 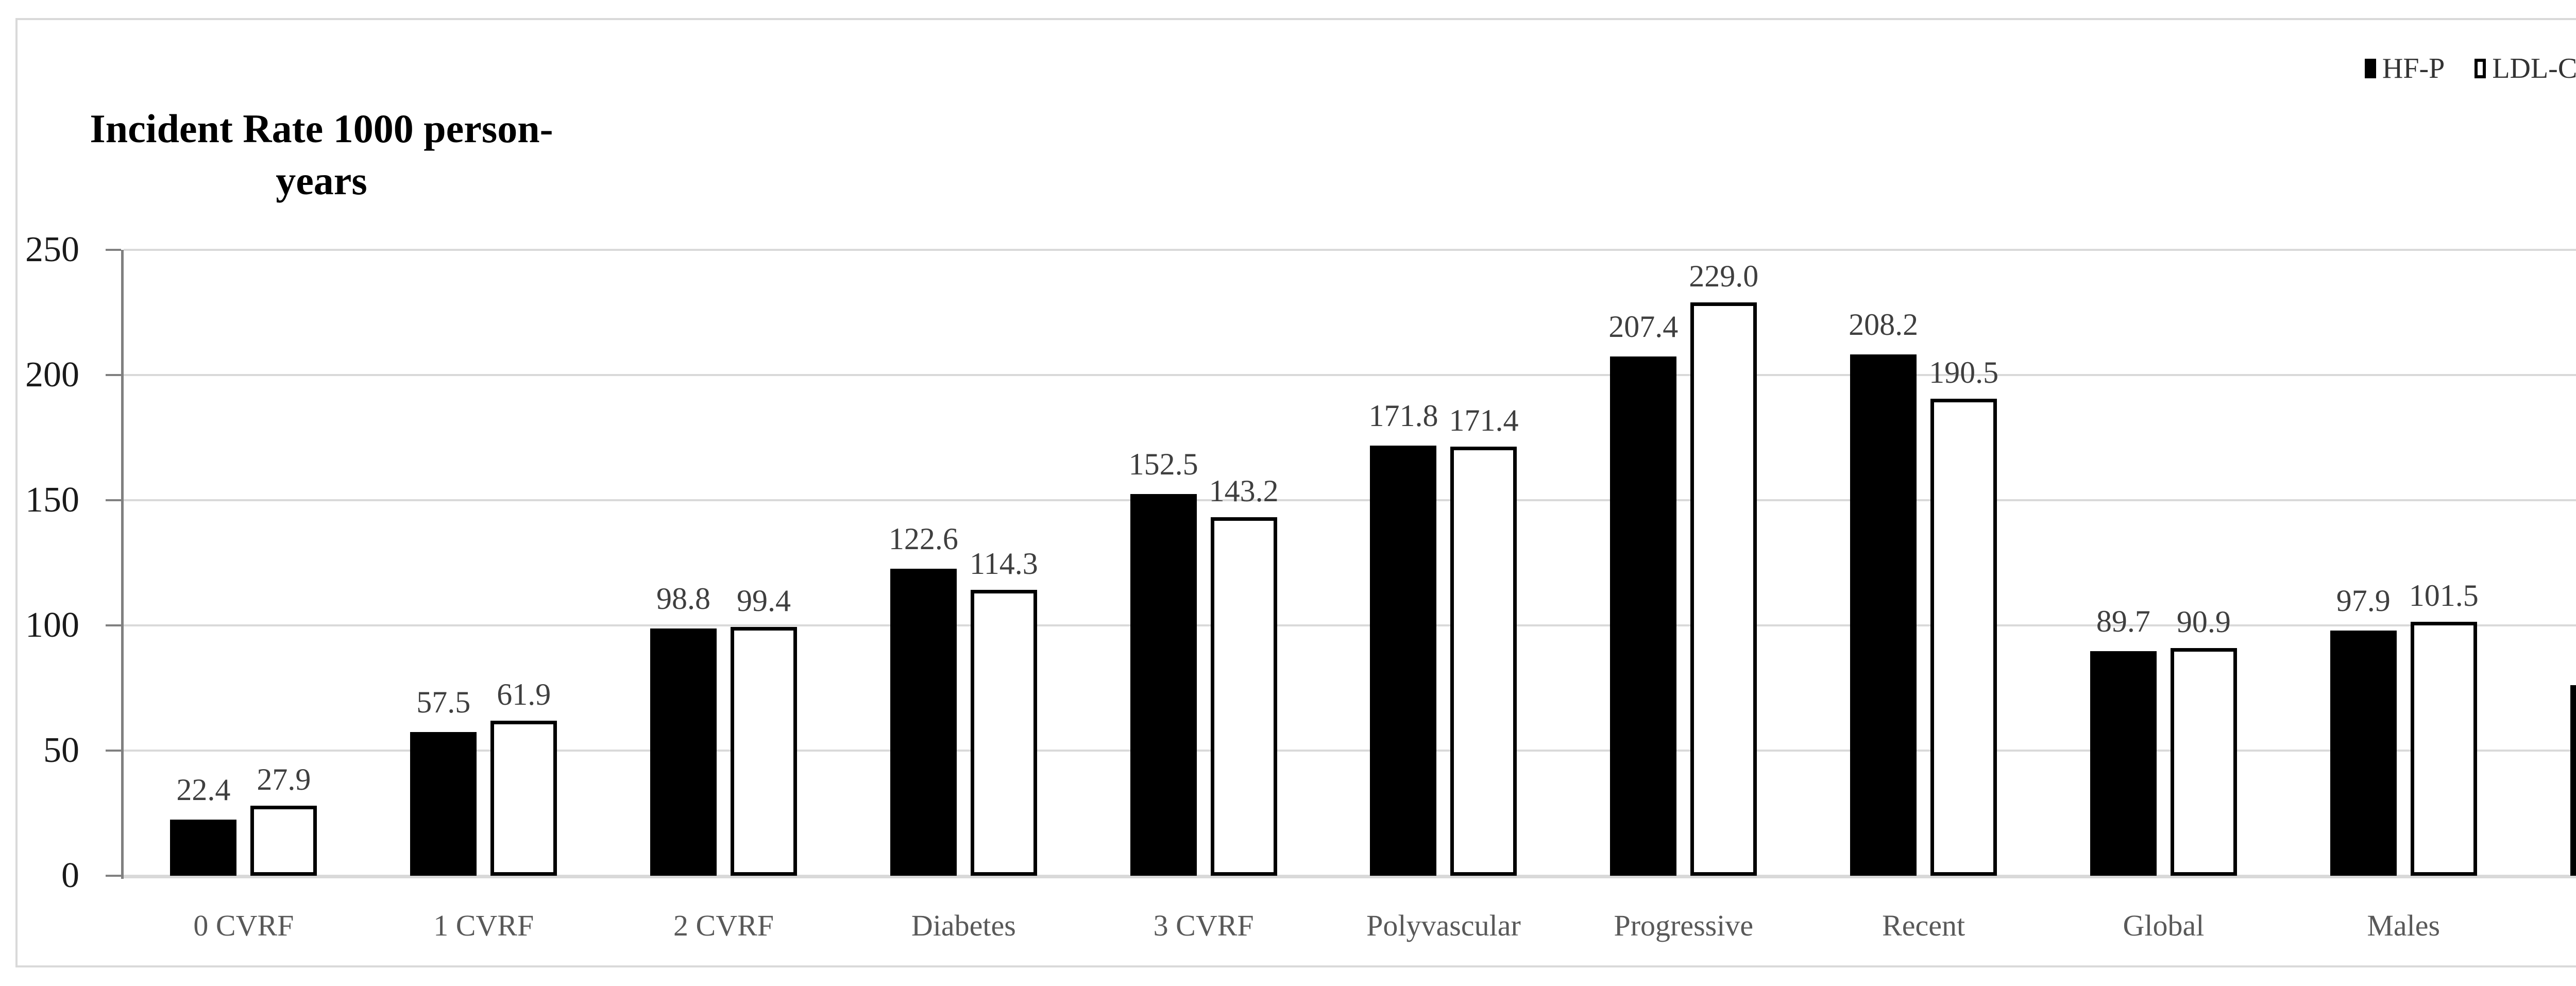 I want to click on bar-hf-p-progressive: 207.4, so click(x=1643, y=593).